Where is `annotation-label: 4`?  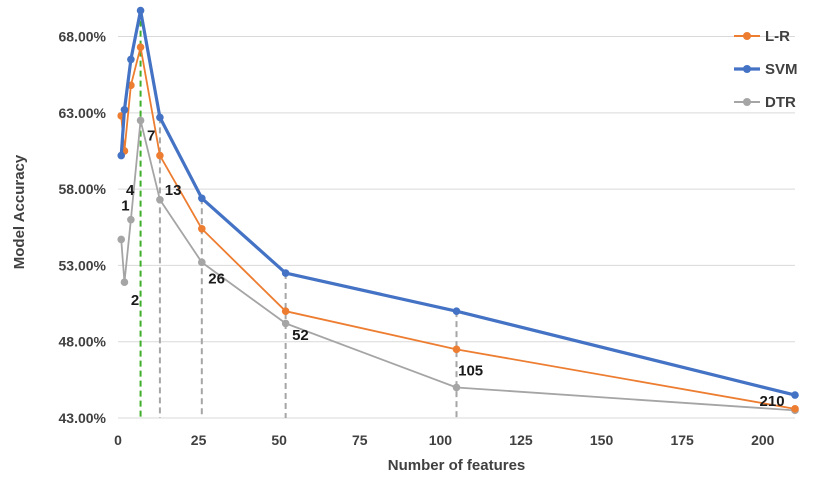 annotation-label: 4 is located at coordinates (130, 190).